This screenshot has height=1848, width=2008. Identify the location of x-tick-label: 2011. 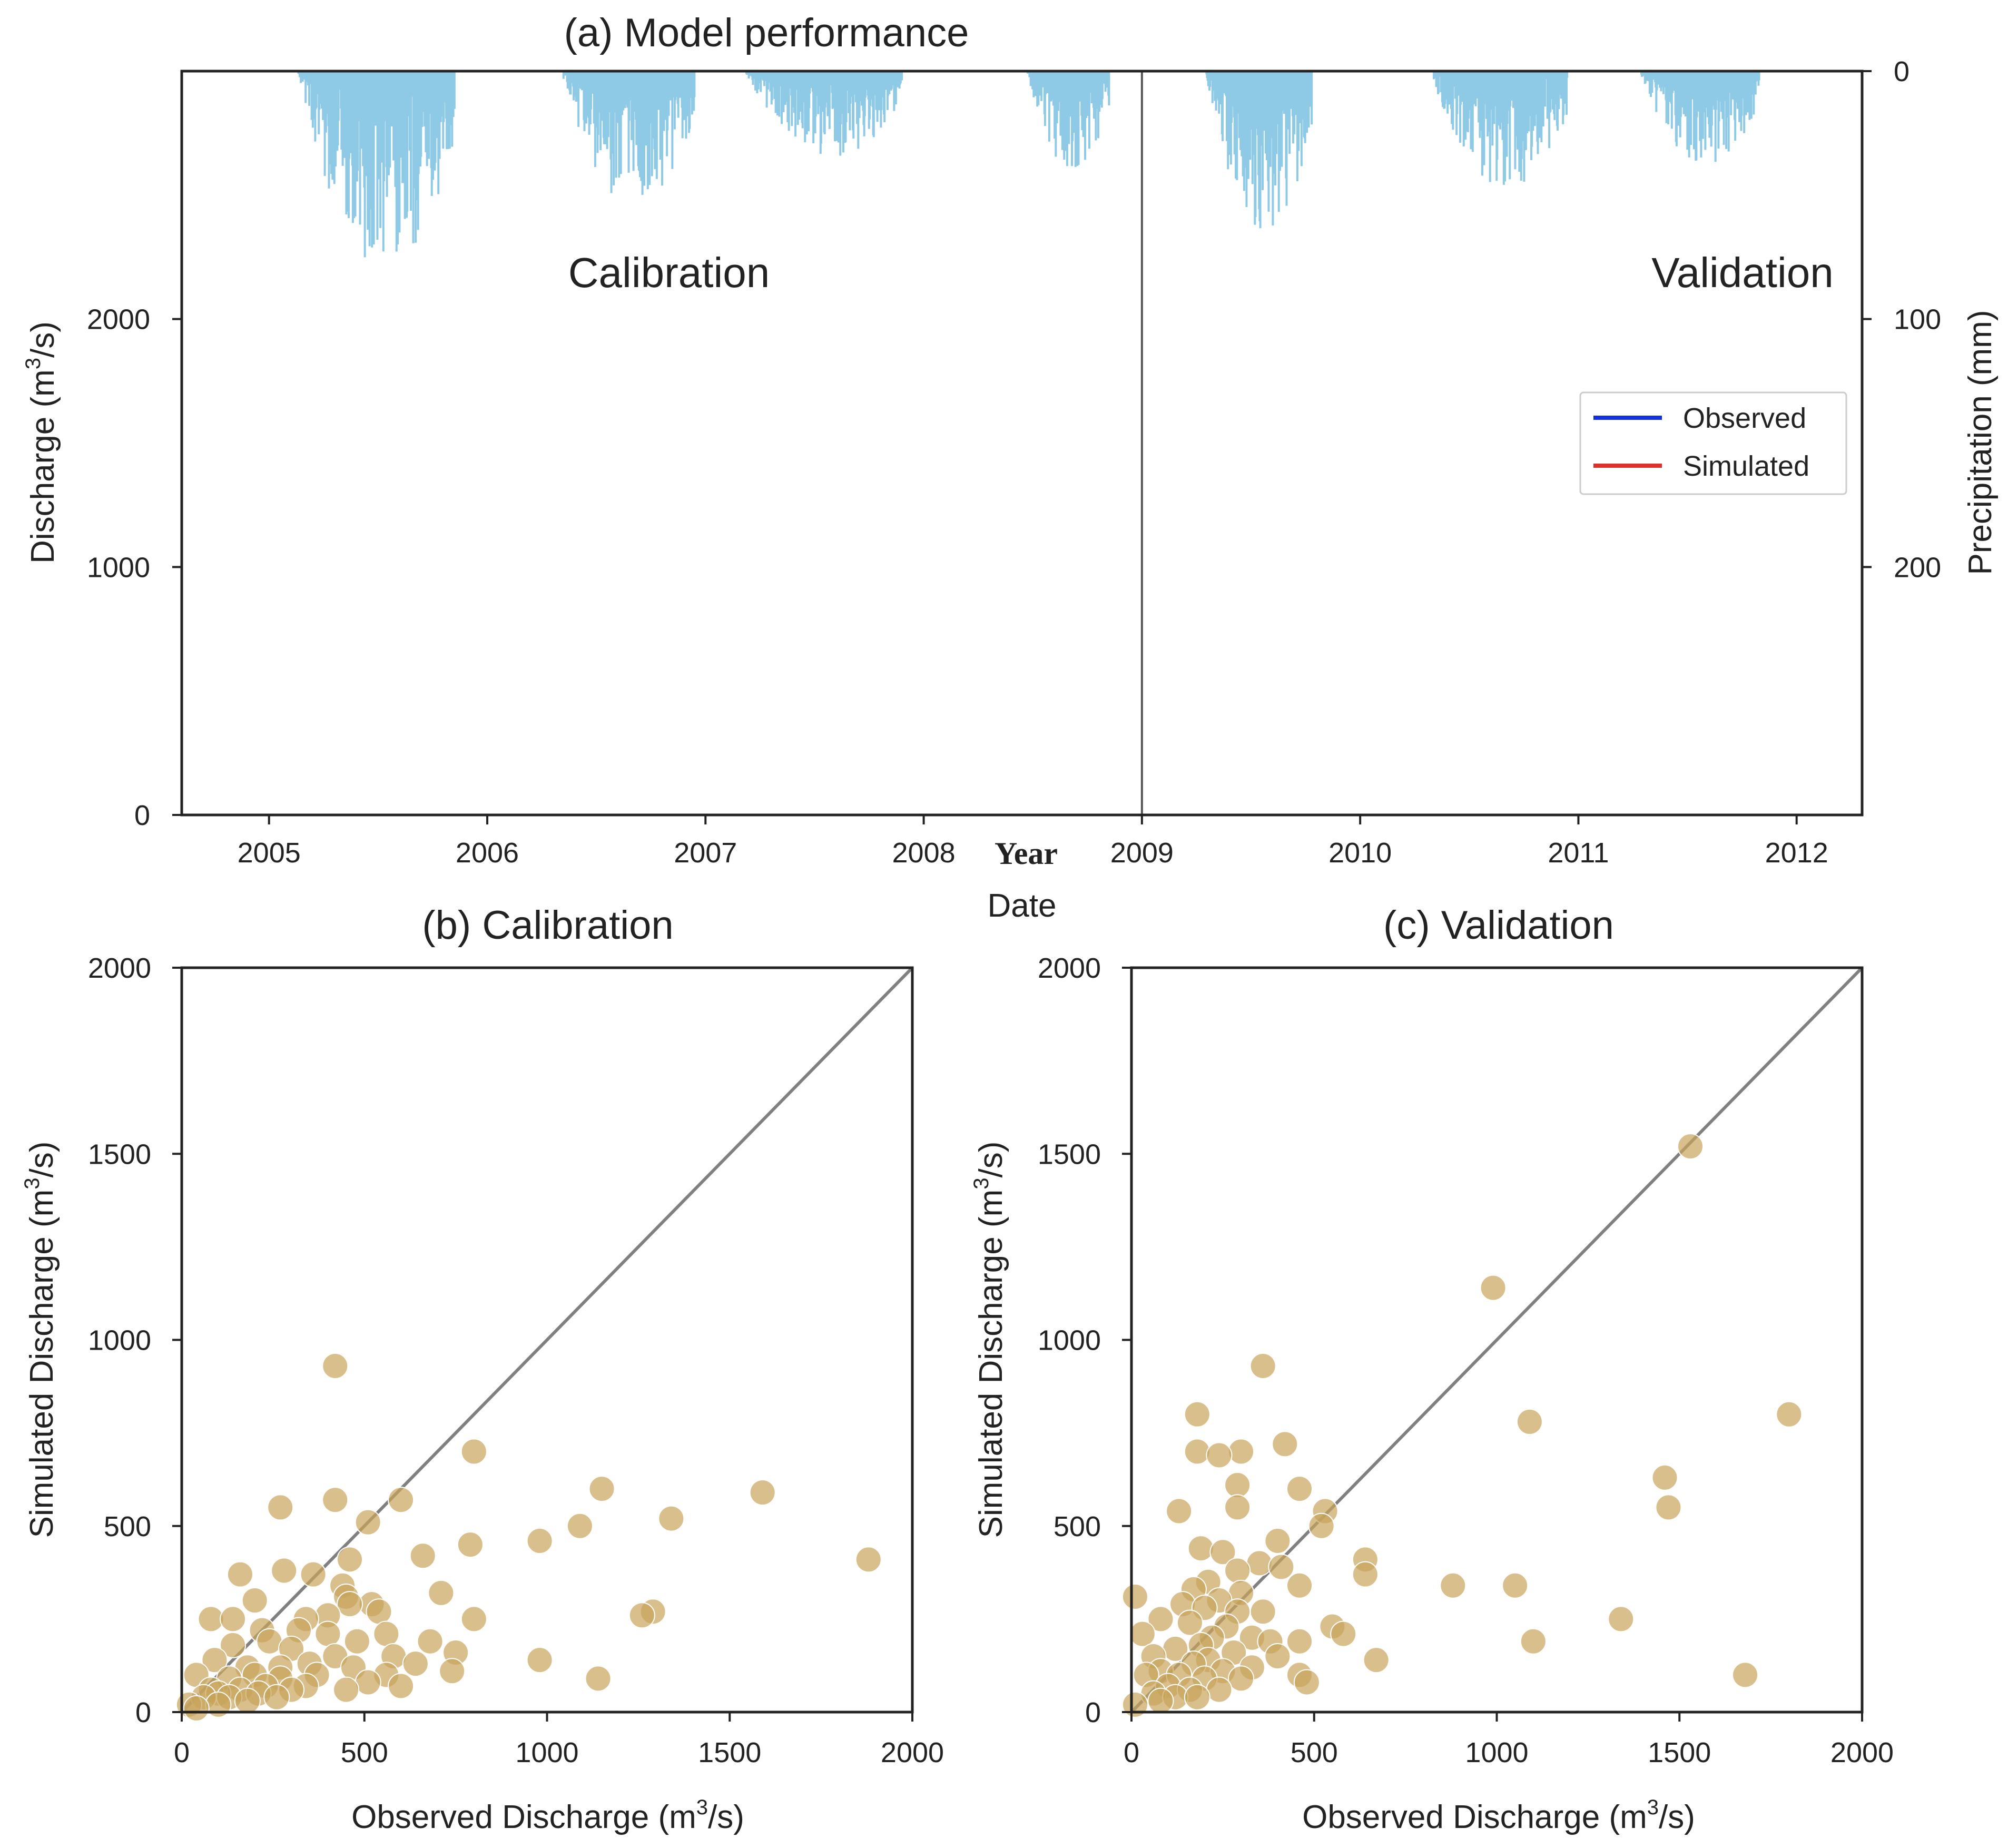
(1578, 853).